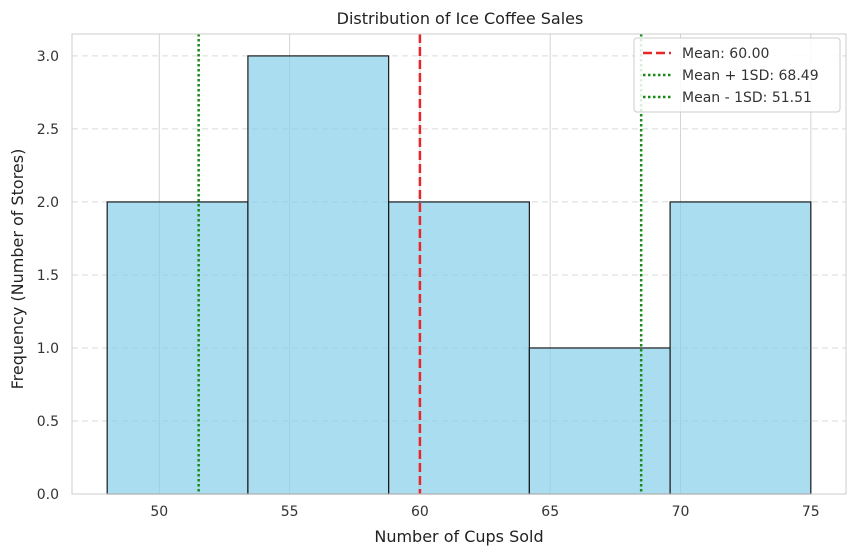 This screenshot has width=856, height=556. What do you see at coordinates (550, 512) in the screenshot?
I see `x-tick-label: 65` at bounding box center [550, 512].